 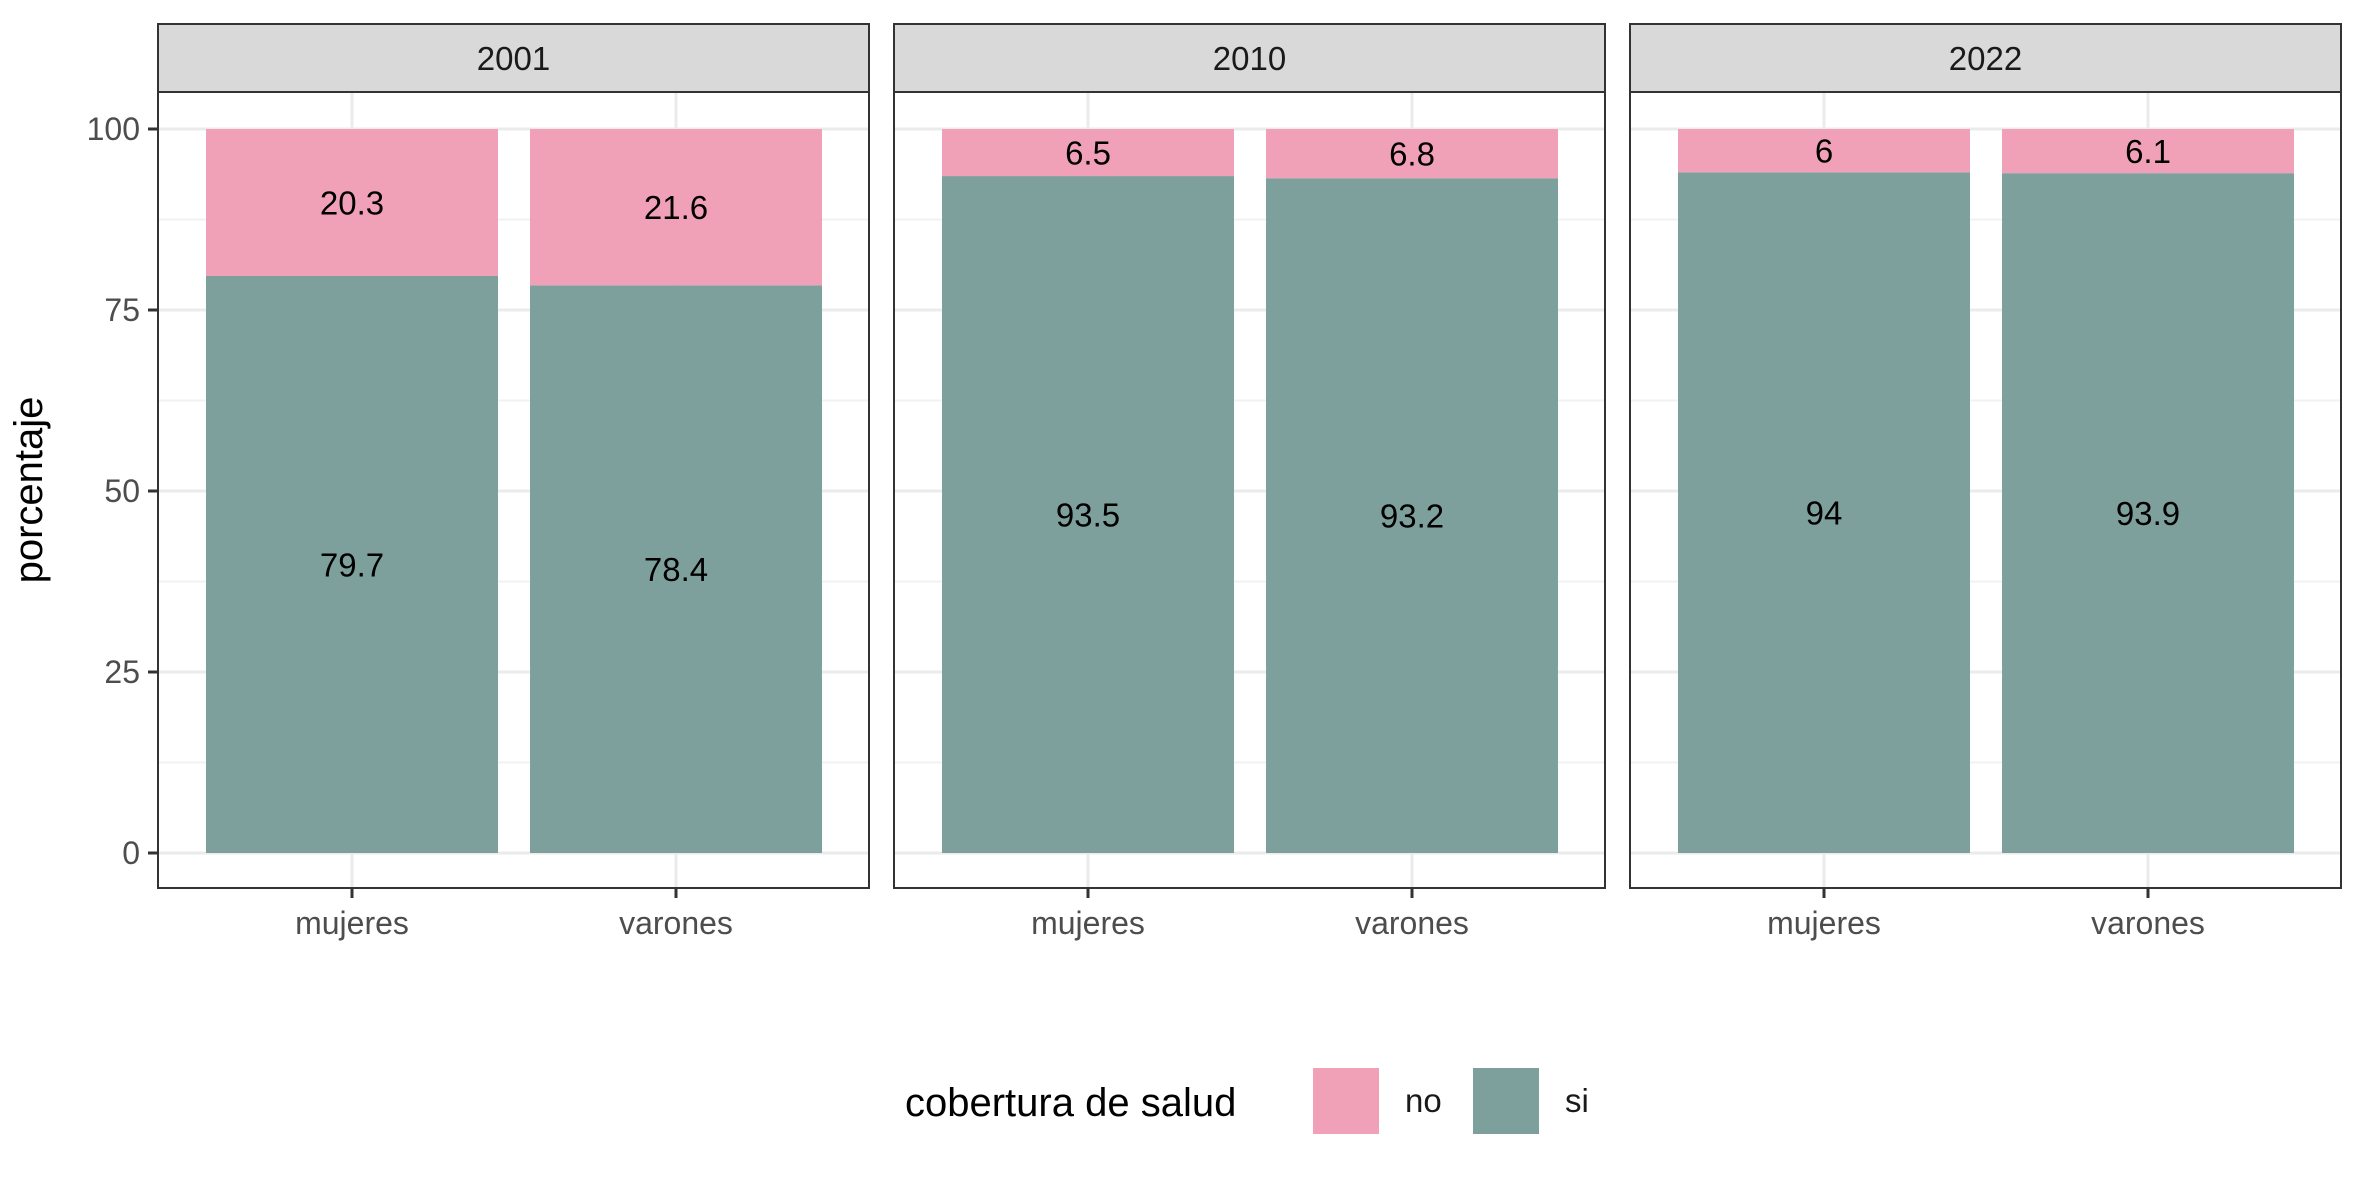 What do you see at coordinates (29, 490) in the screenshot?
I see `y-axis-title: porcentaje` at bounding box center [29, 490].